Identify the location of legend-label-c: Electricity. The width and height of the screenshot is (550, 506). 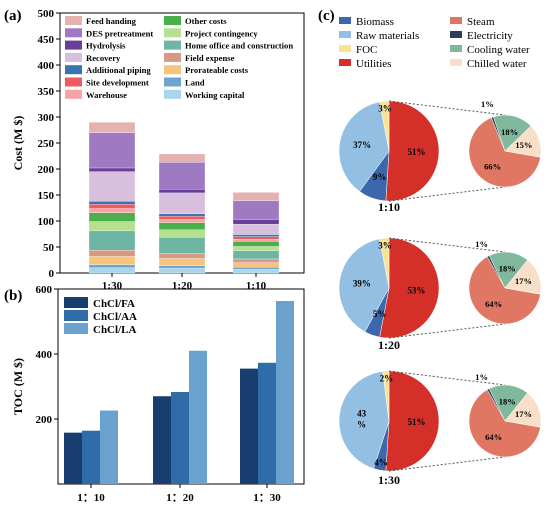
(490, 36).